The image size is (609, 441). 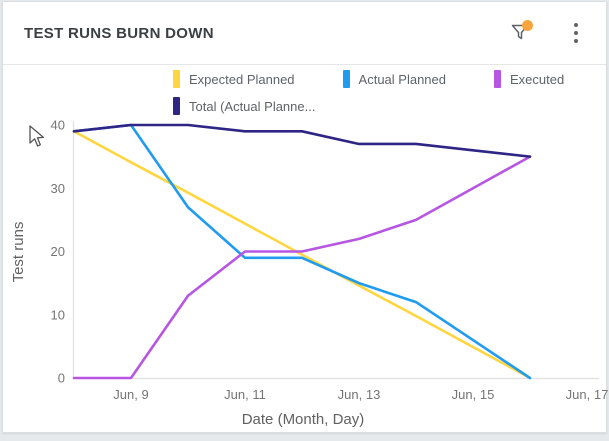 I want to click on legend-label: Executed, so click(x=537, y=79).